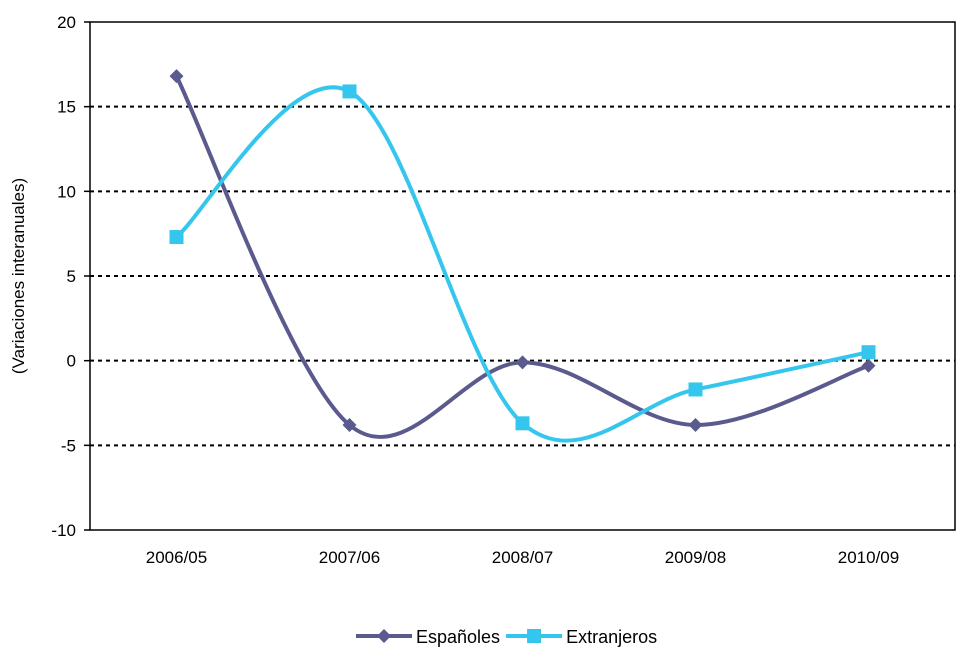  I want to click on x-axis-ticks: 2006/05 2007/06 2008/07 2009/08 2010/09, so click(522, 557).